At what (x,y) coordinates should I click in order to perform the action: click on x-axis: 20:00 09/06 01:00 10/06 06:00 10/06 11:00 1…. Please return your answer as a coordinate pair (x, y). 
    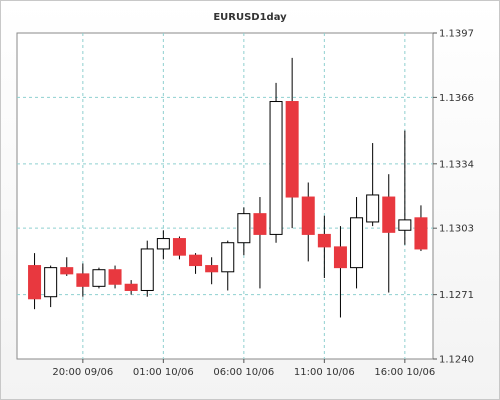
    Looking at the image, I should click on (243, 368).